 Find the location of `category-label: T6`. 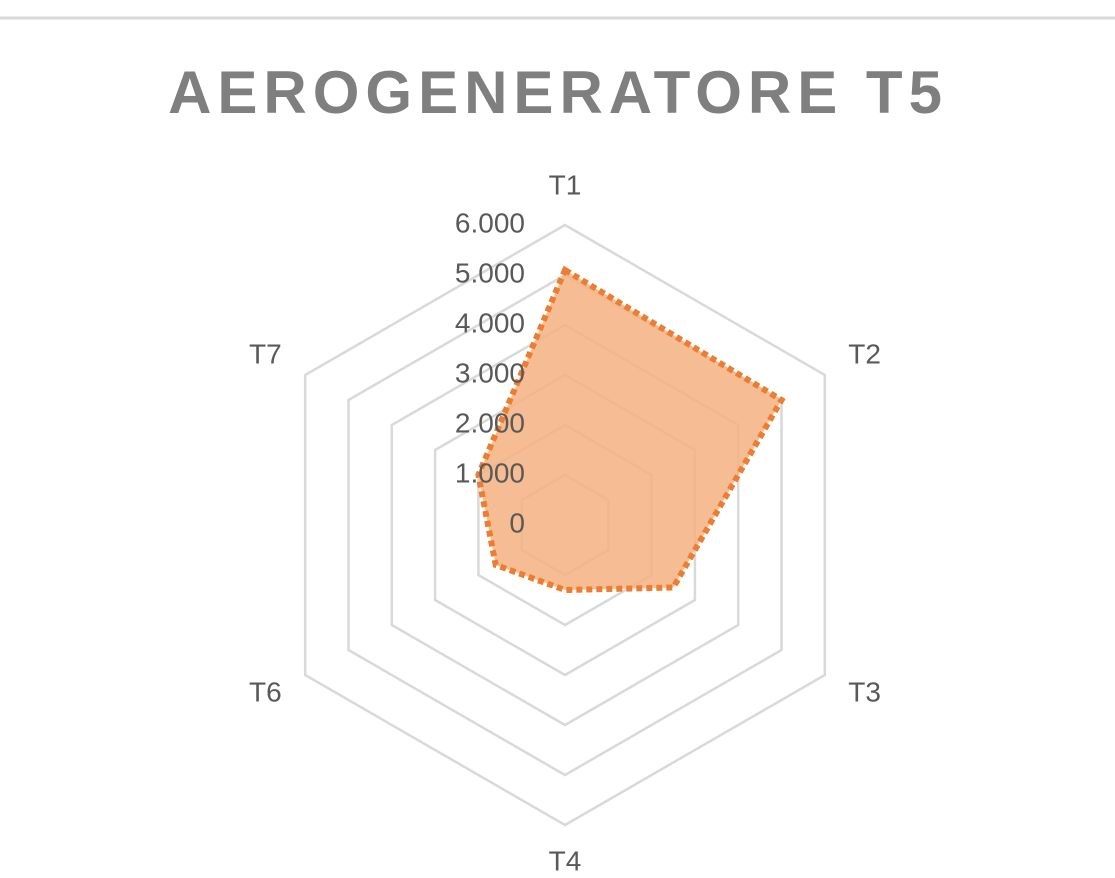

category-label: T6 is located at coordinates (265, 691).